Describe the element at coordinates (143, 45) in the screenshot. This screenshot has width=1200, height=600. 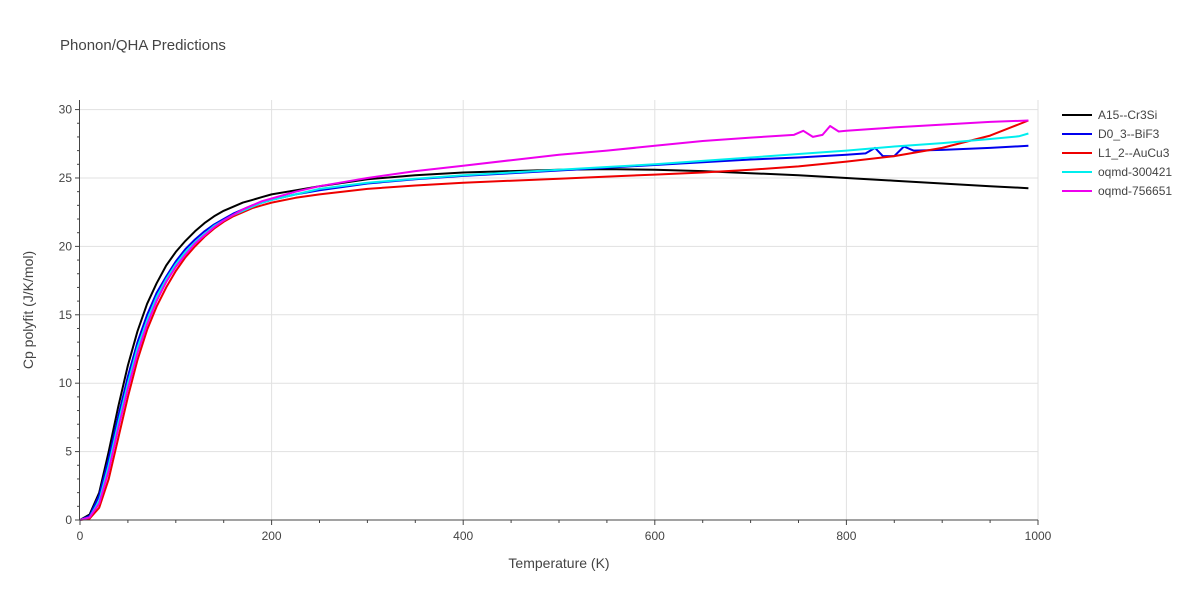
I see `chart-title: Phonon/QHA Predictions` at that location.